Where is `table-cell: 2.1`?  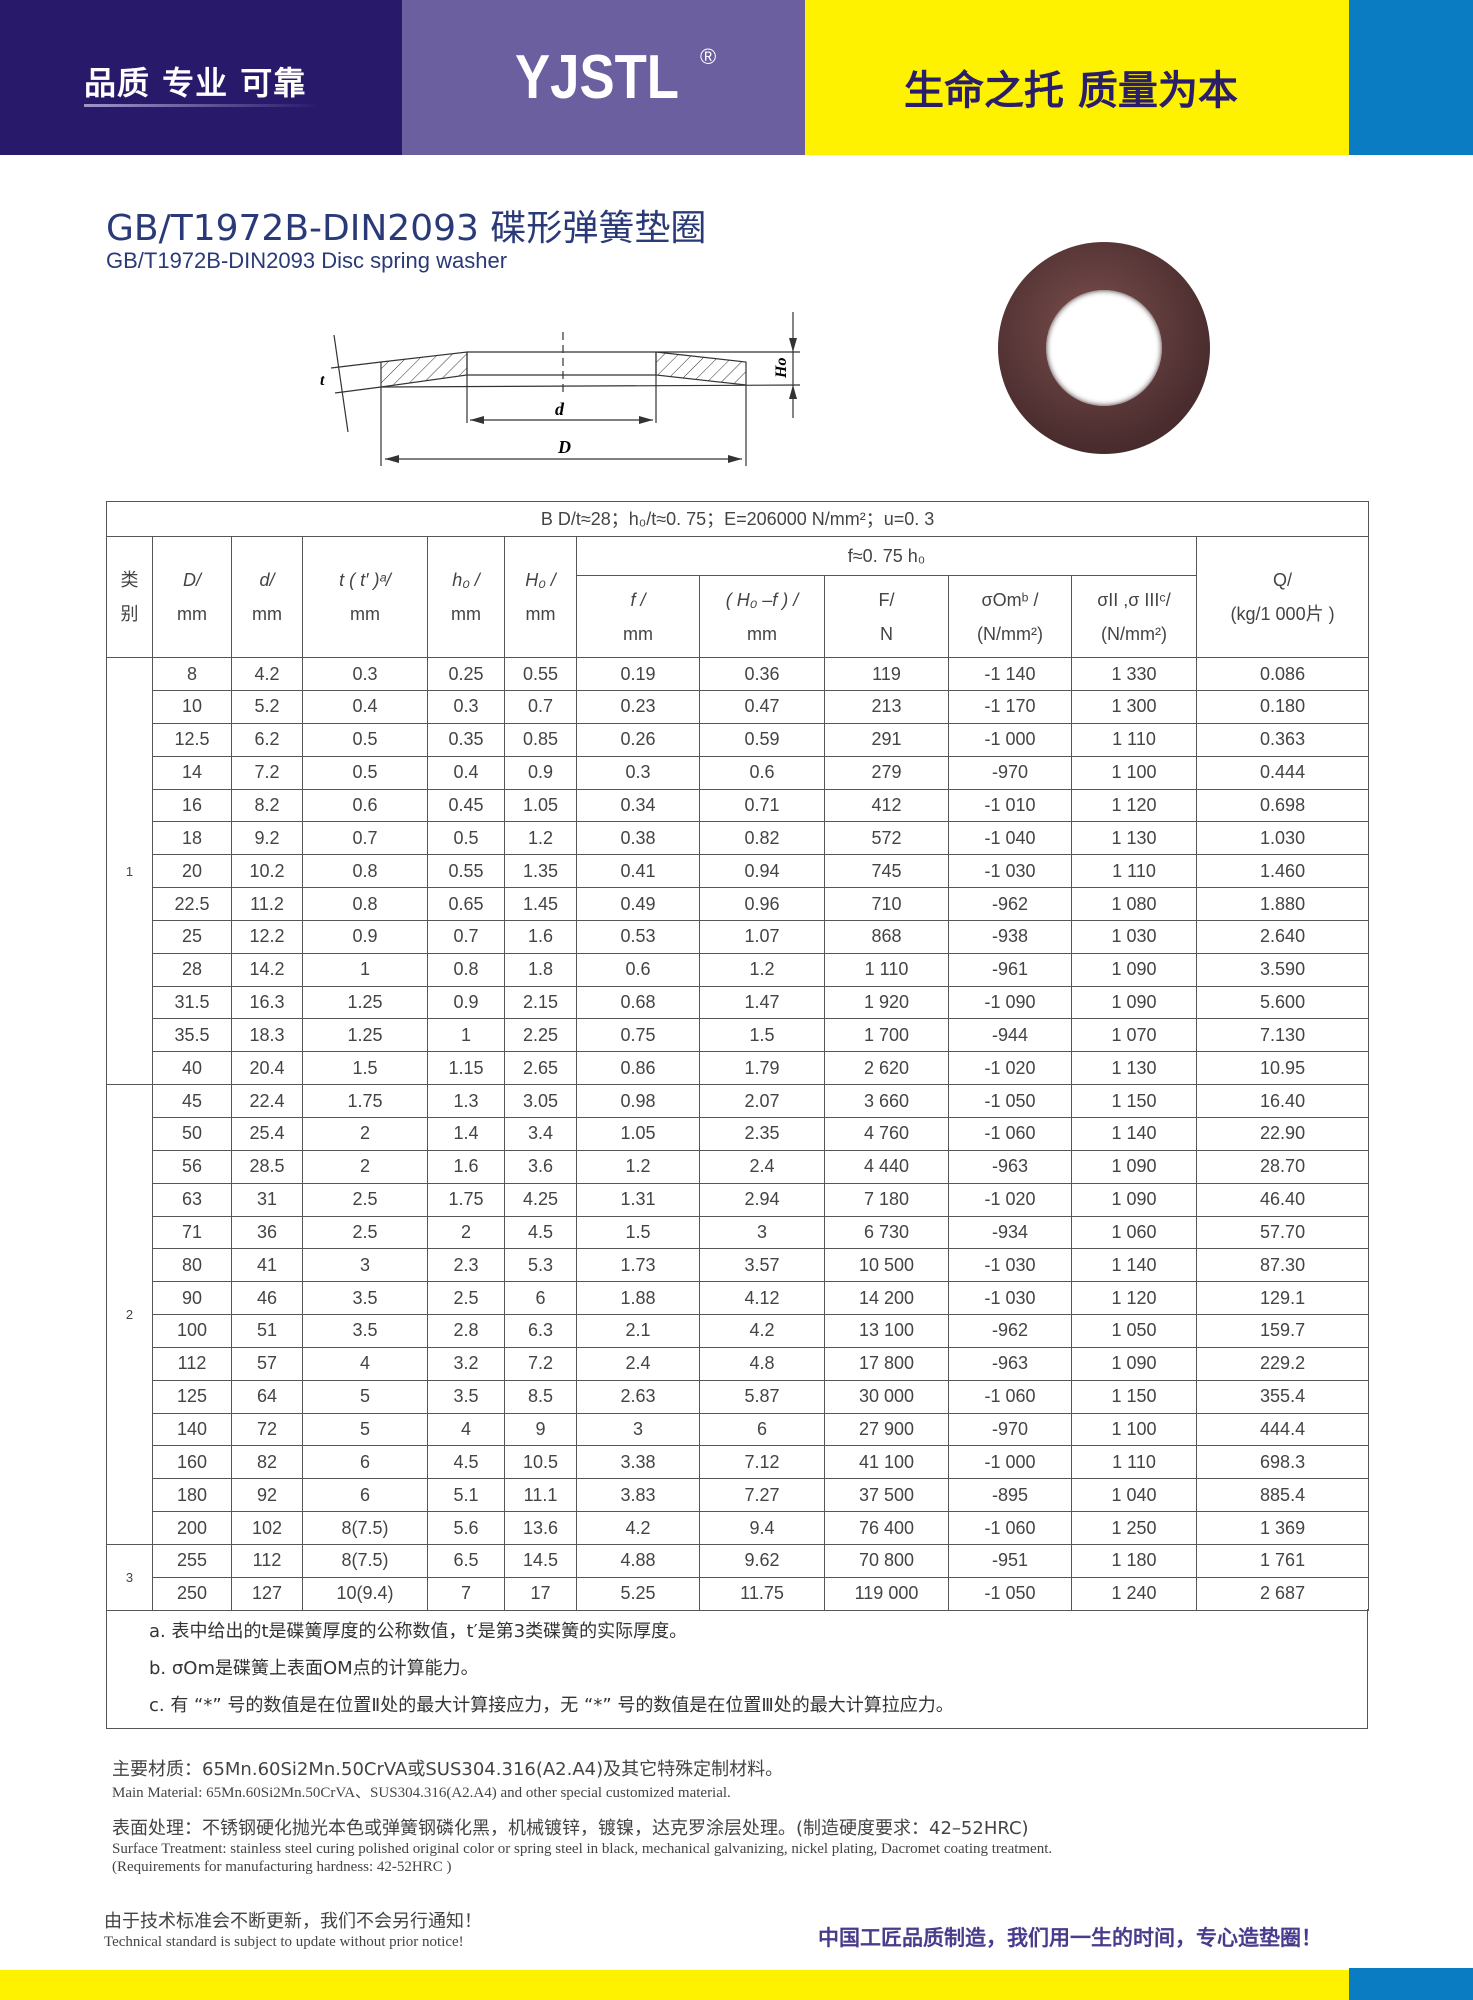
table-cell: 2.1 is located at coordinates (638, 1331).